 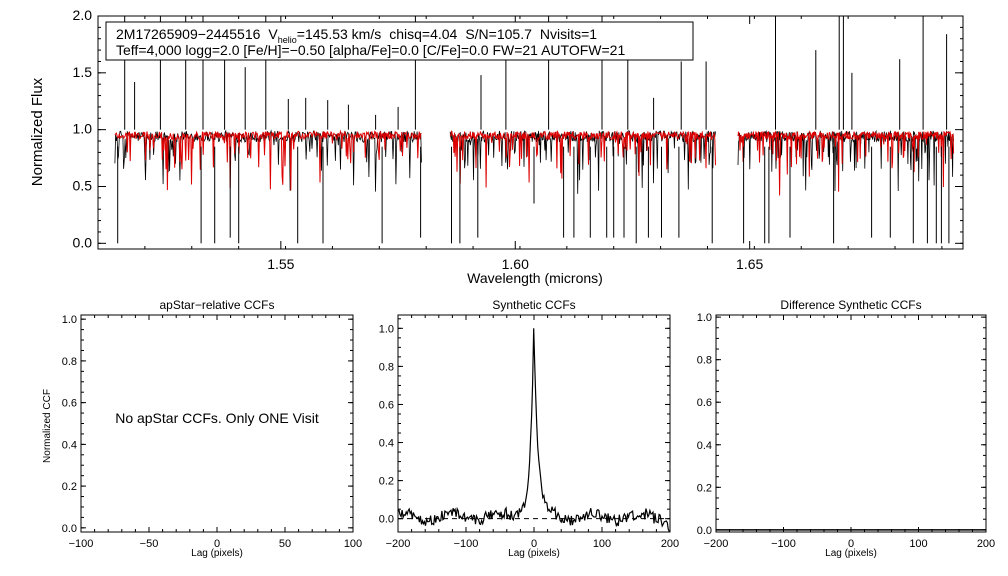 I want to click on apstar-ccf-ticks: −100 −50 0 50 100 0.0 0.2 0.4 0.6 0.8 1.0, so click(x=212, y=432).